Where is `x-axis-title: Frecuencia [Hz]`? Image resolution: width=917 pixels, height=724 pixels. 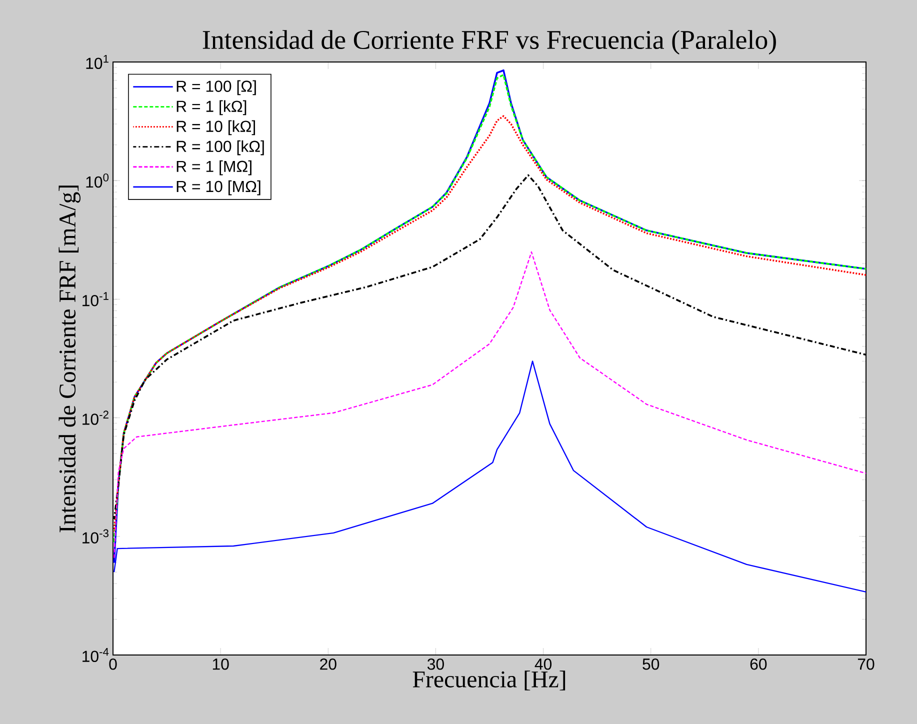 x-axis-title: Frecuencia [Hz] is located at coordinates (489, 680).